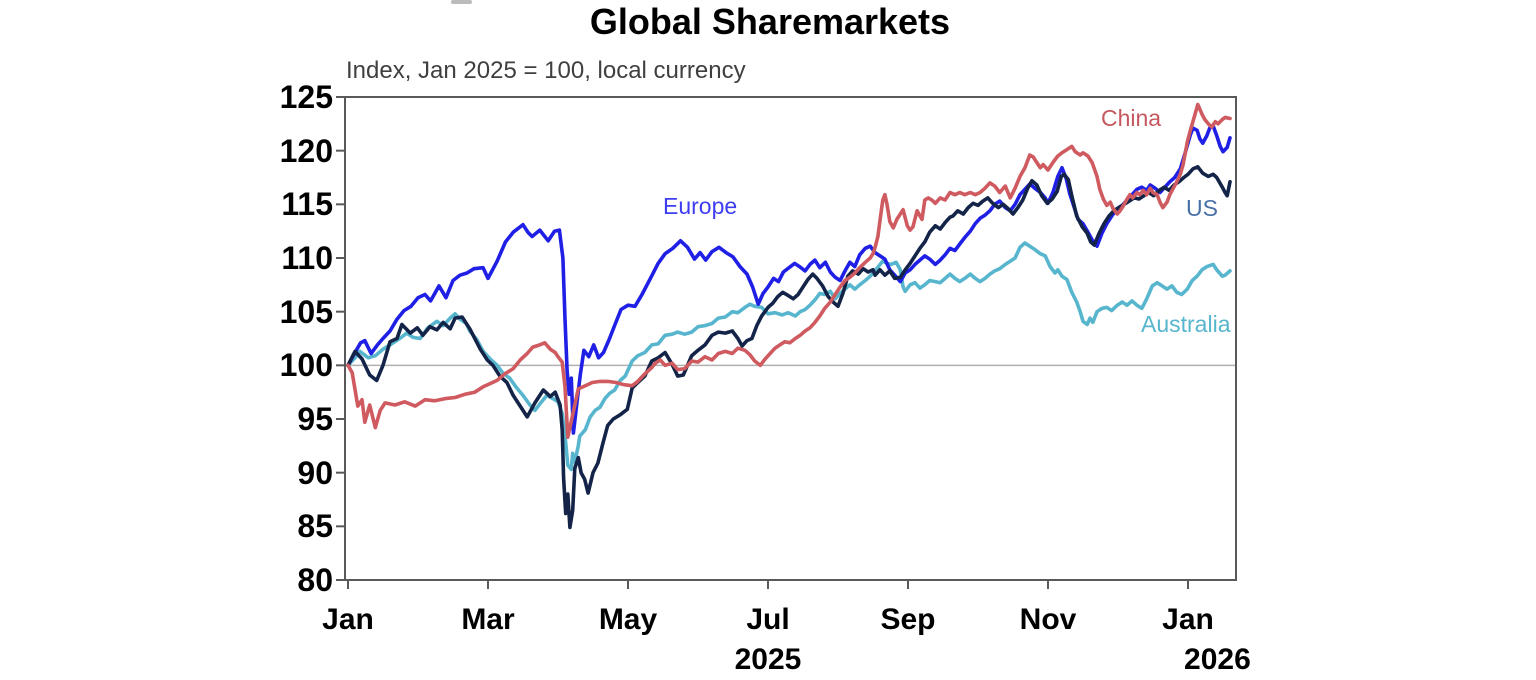  Describe the element at coordinates (1217, 659) in the screenshot. I see `year-label-2026: 2026` at that location.